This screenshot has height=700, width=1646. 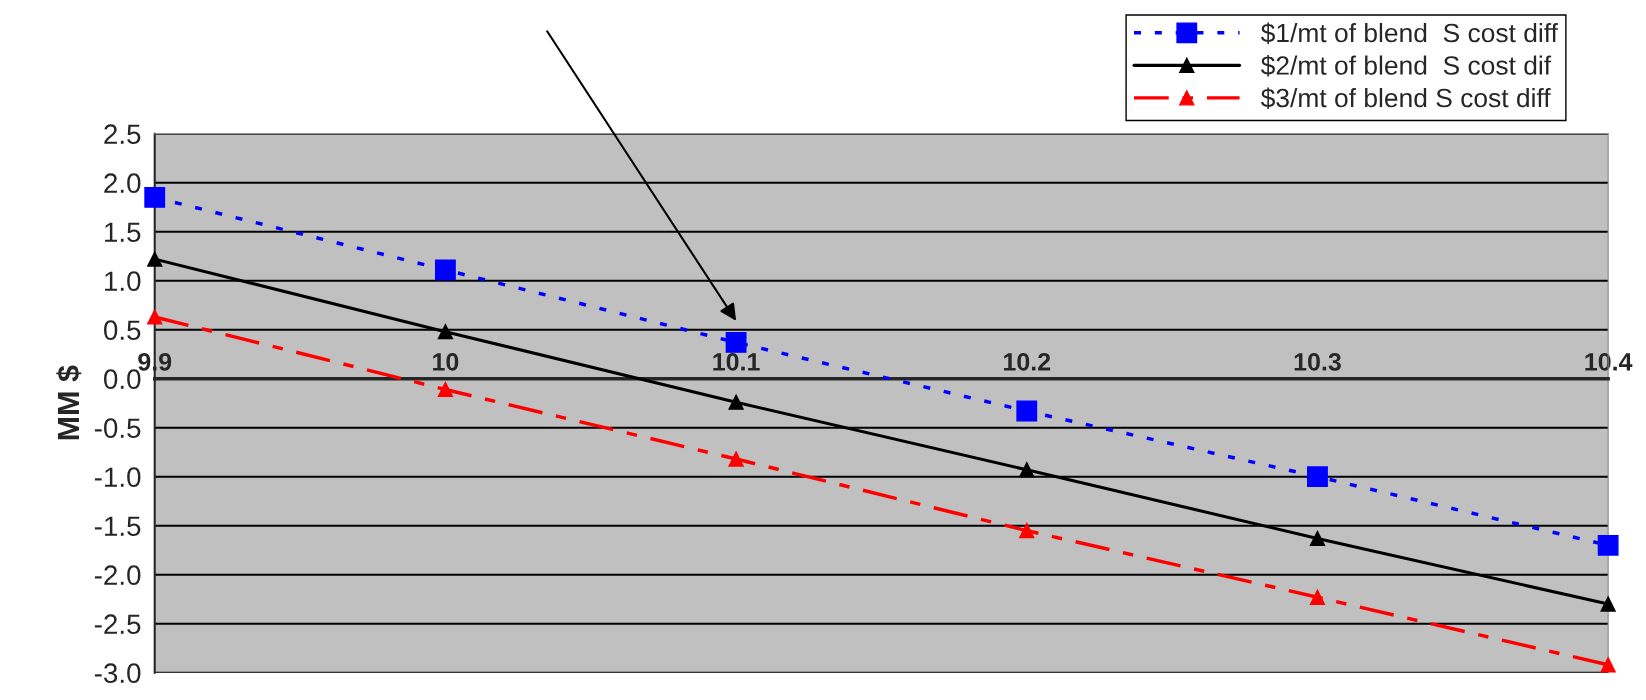 What do you see at coordinates (1317, 361) in the screenshot?
I see `x-tick-label: 10.3` at bounding box center [1317, 361].